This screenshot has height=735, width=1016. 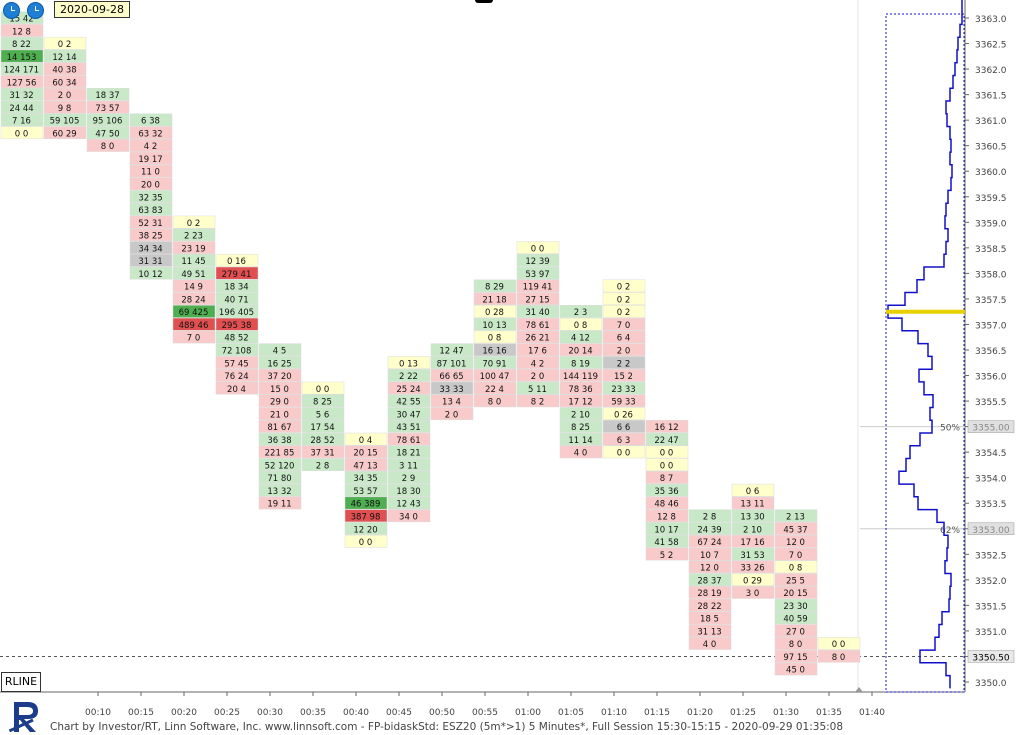 I want to click on cell-label: 20 15, so click(x=365, y=454).